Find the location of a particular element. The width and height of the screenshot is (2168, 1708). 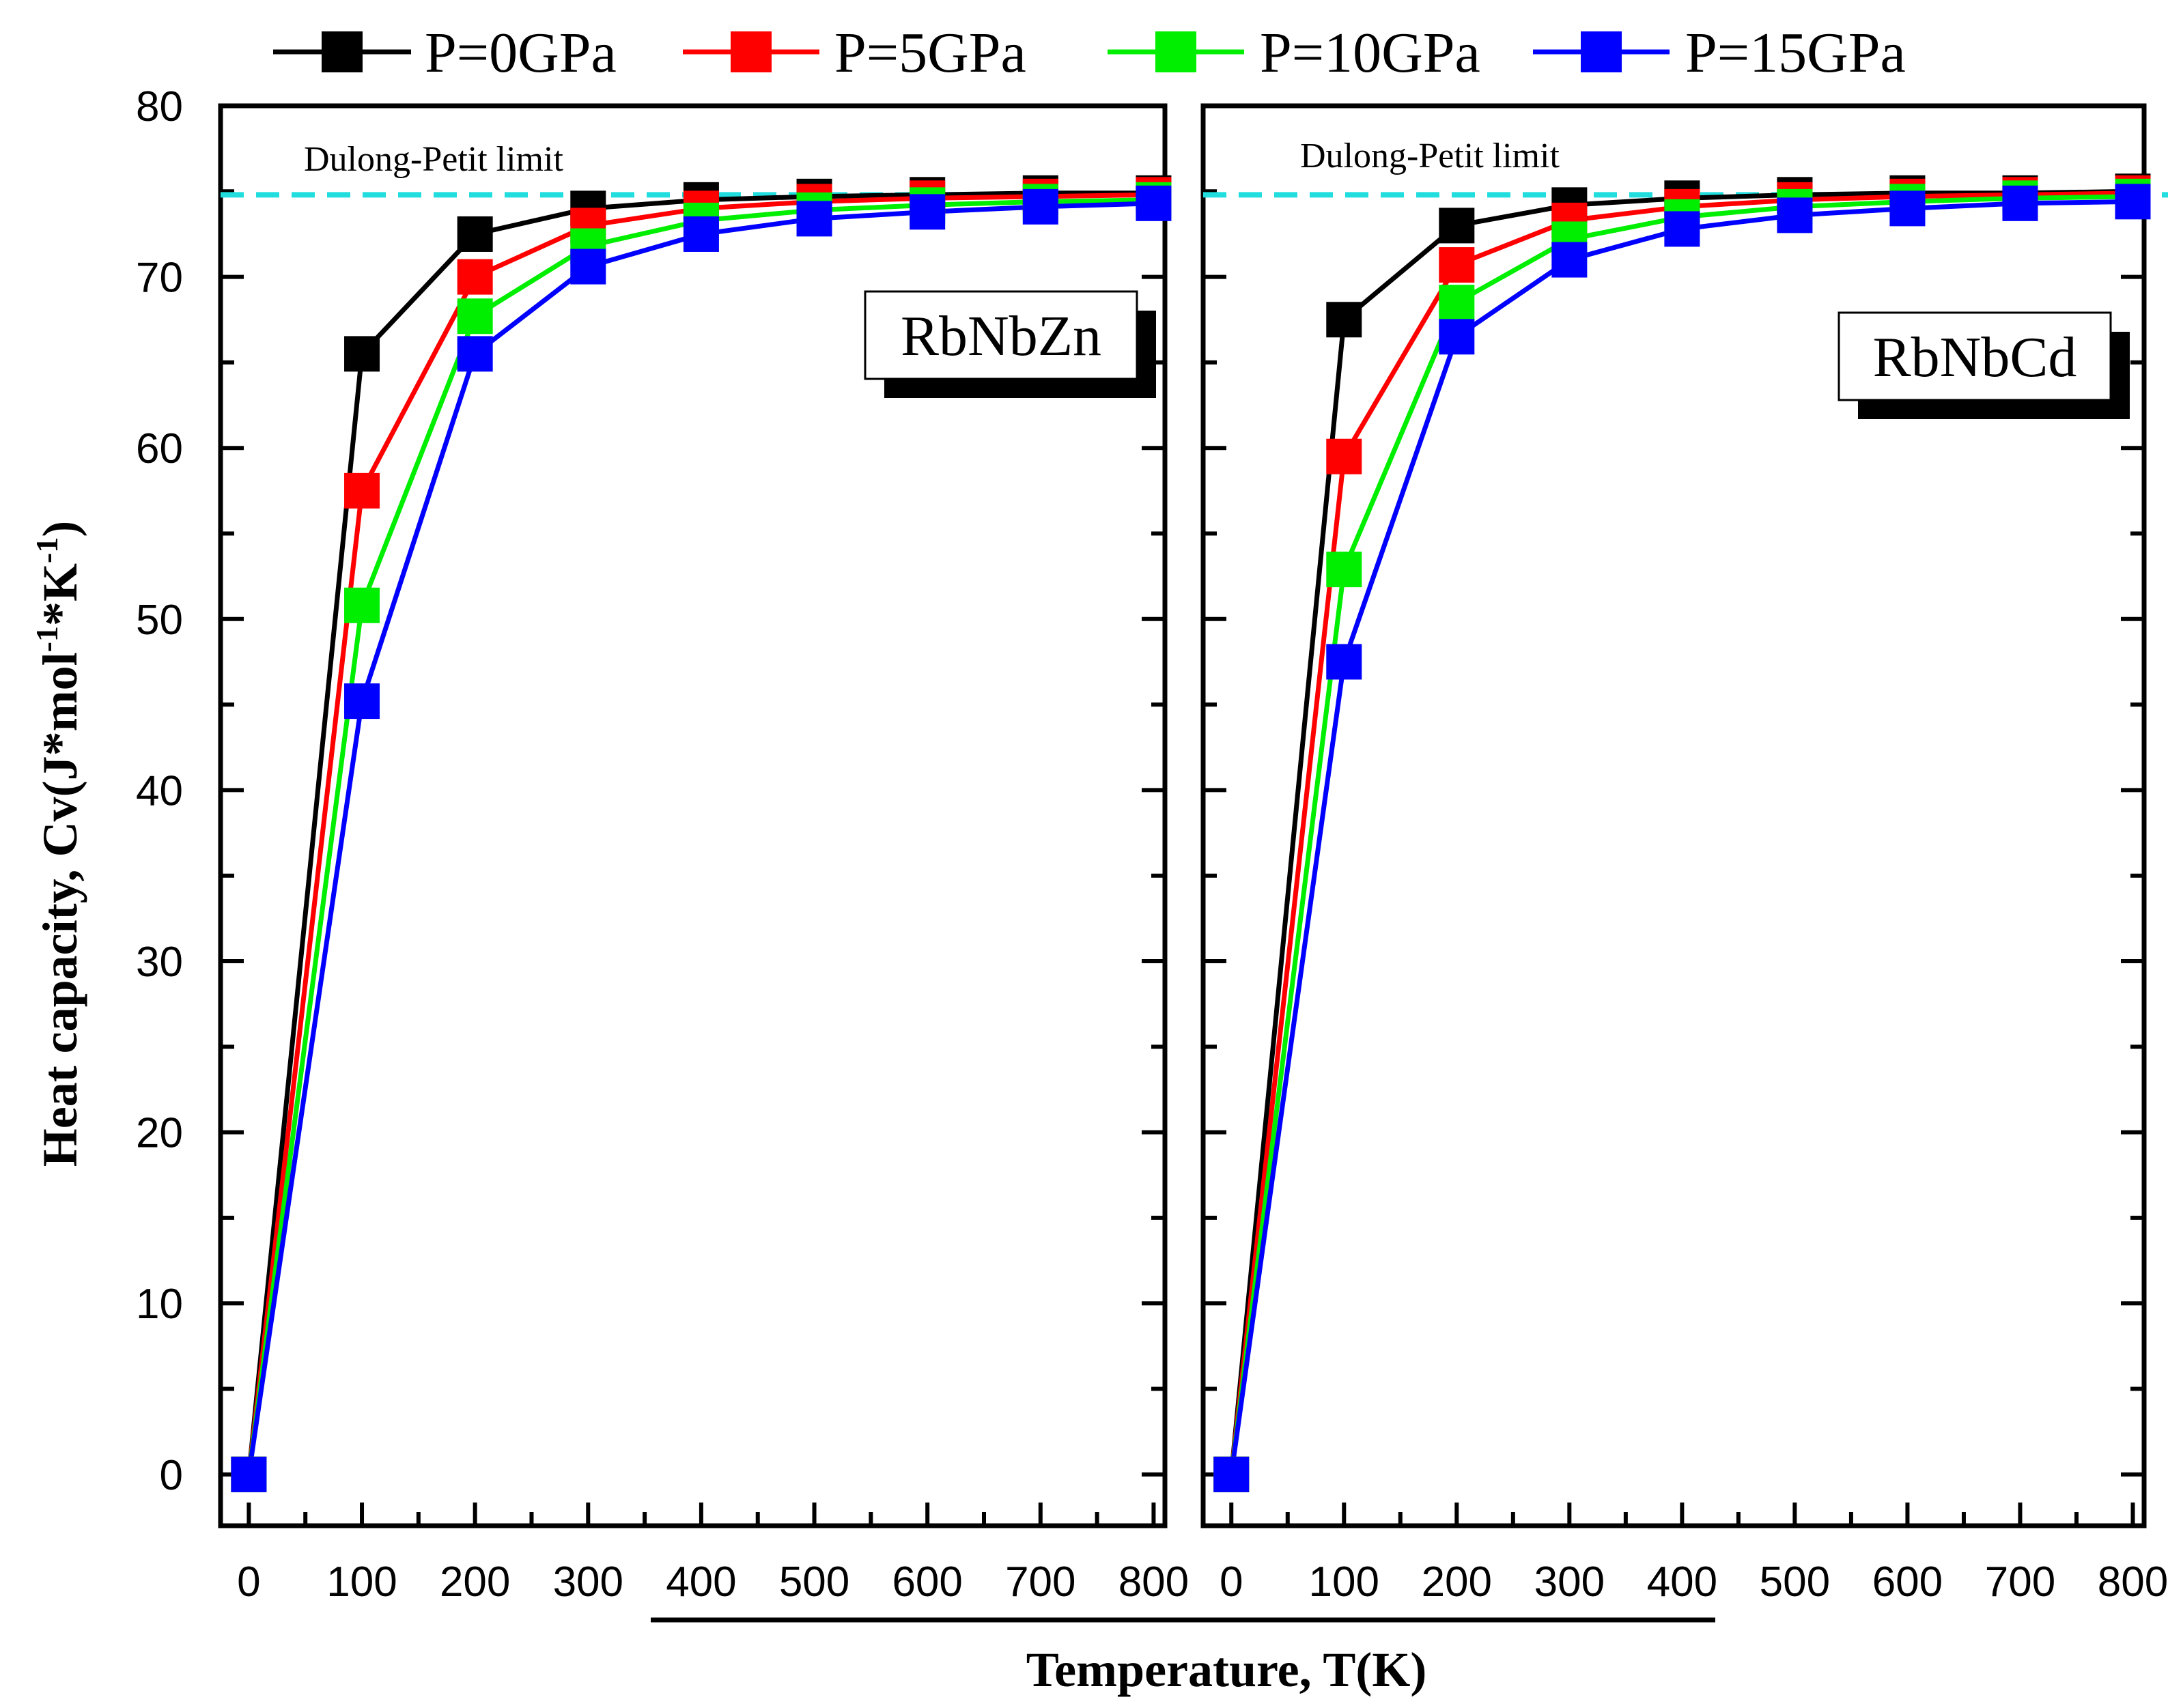

legend-item-p5: P=5GPa is located at coordinates (855, 53).